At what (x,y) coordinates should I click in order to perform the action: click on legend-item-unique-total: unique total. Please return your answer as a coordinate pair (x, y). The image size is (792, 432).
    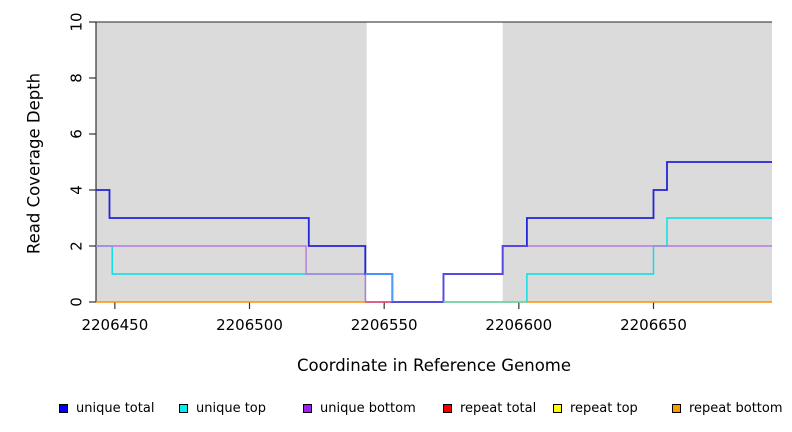
    Looking at the image, I should click on (106, 408).